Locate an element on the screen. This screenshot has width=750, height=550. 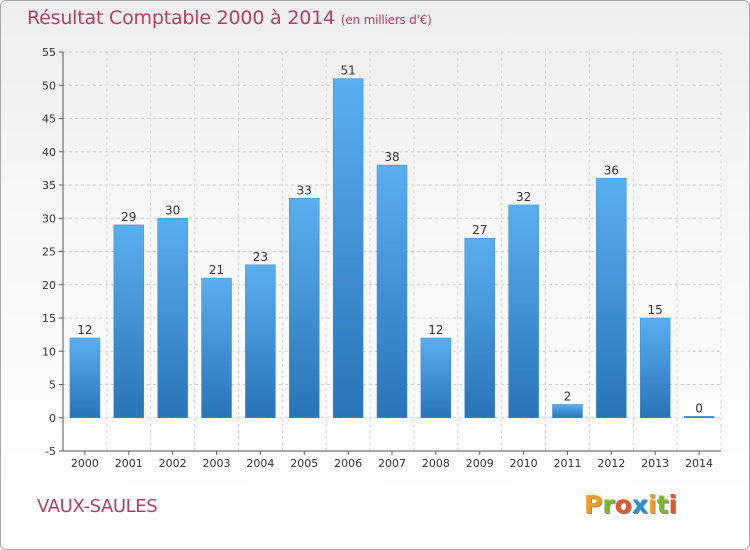
y-tick-label: -5 is located at coordinates (50, 451).